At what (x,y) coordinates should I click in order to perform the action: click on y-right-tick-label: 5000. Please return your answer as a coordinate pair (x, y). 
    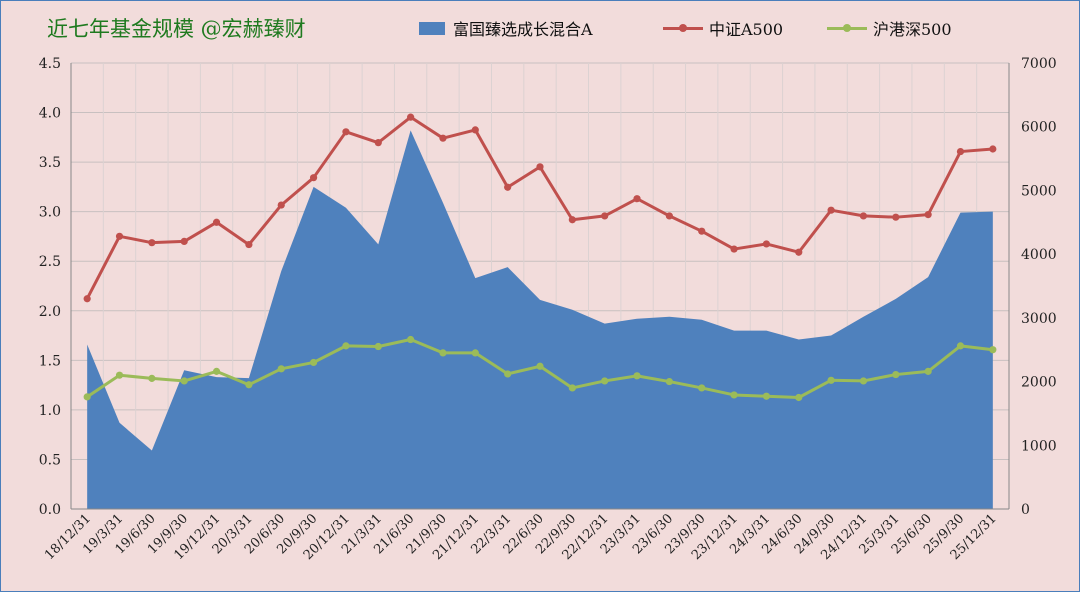
    Looking at the image, I should click on (1039, 191).